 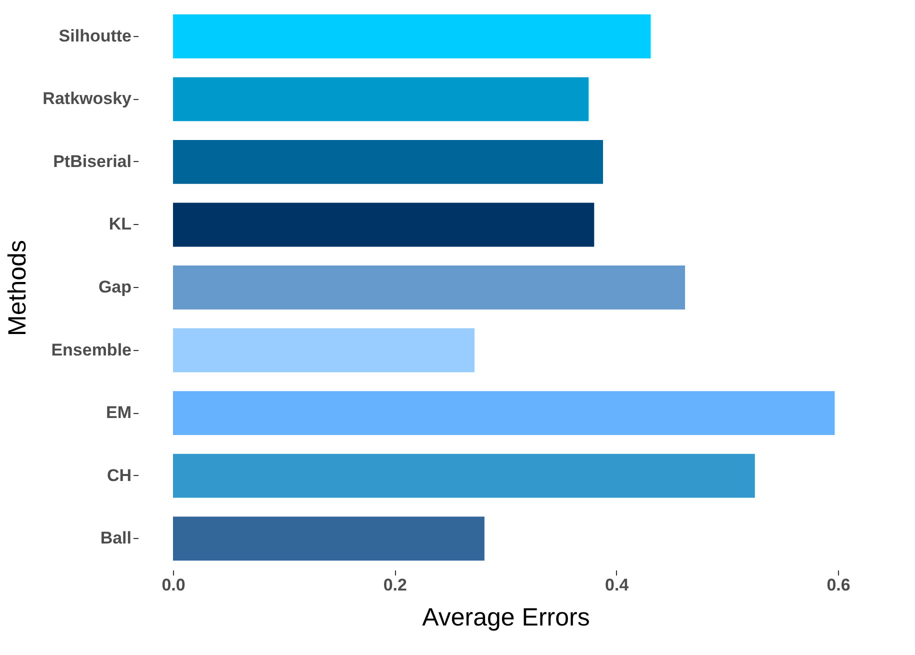 What do you see at coordinates (617, 585) in the screenshot?
I see `x-tick-label: 0.4` at bounding box center [617, 585].